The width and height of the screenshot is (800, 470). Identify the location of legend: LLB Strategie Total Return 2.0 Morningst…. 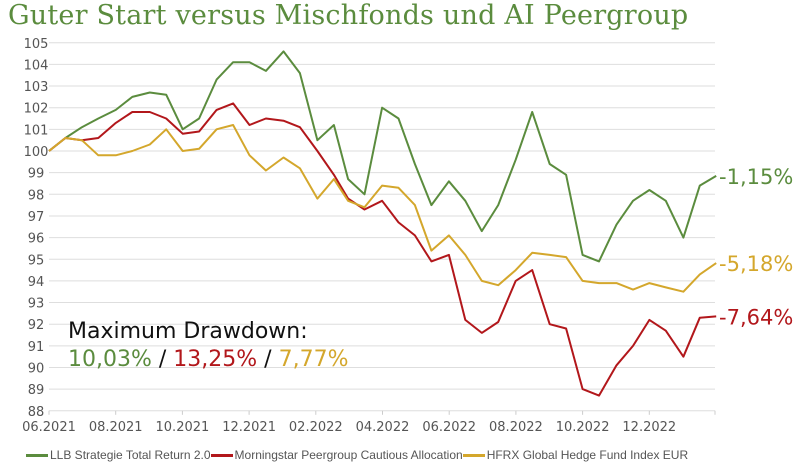
(357, 455).